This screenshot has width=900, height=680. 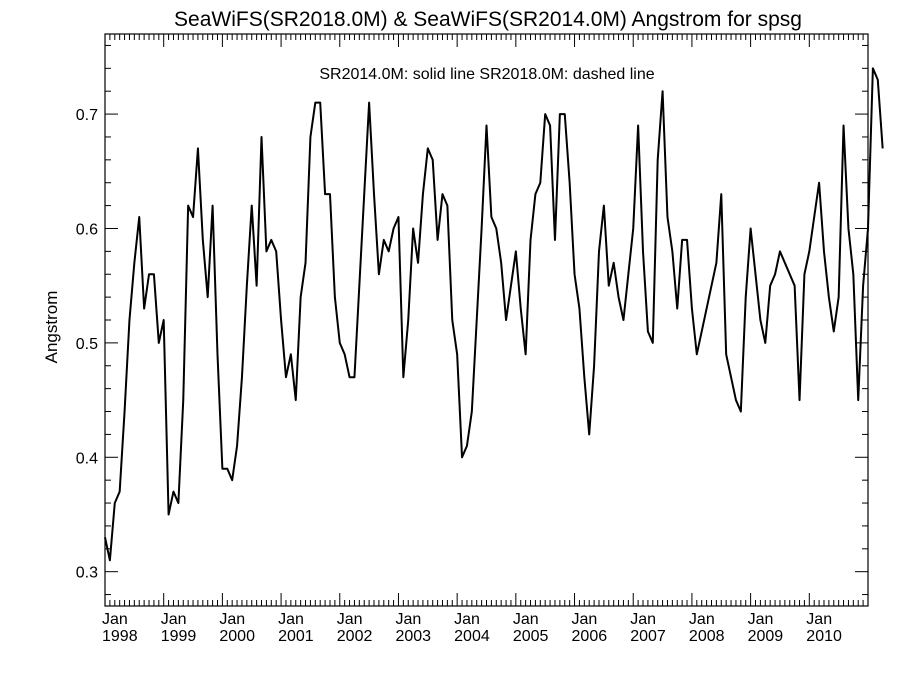 I want to click on x-tick-label-year: 1998, so click(x=120, y=636).